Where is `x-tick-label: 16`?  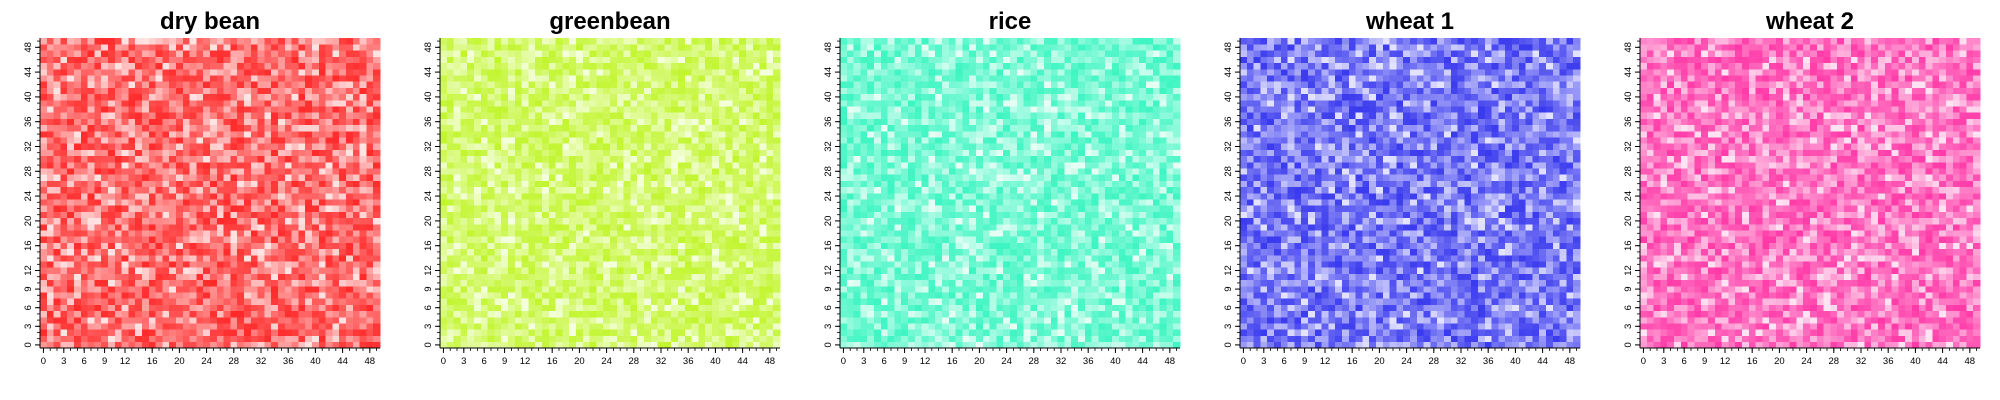
x-tick-label: 16 is located at coordinates (152, 361).